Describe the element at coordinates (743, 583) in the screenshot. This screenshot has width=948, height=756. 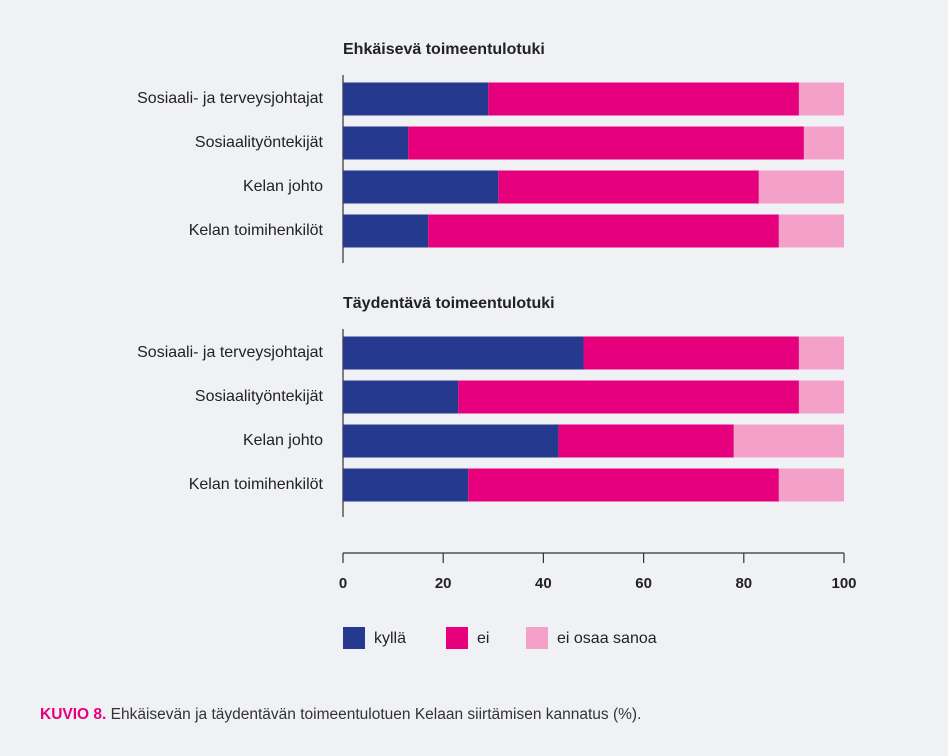
I see `x-tick-label: 80` at that location.